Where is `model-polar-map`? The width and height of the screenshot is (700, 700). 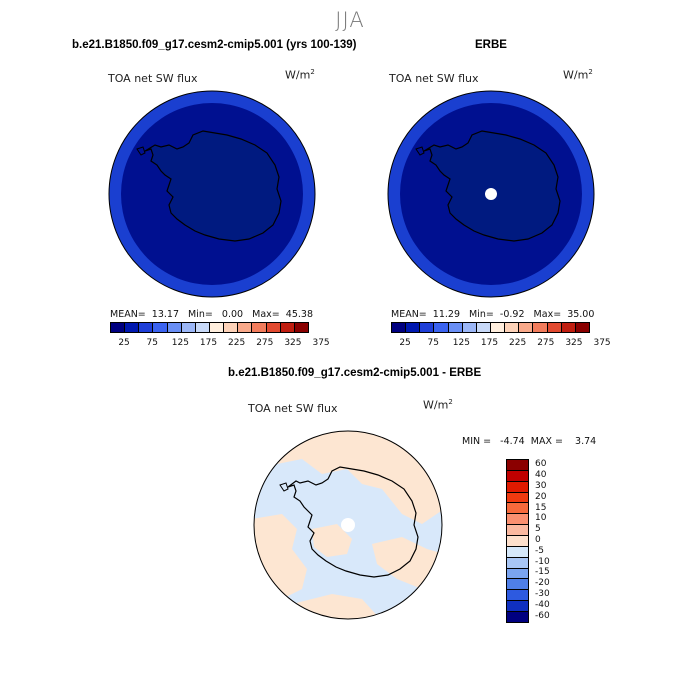
model-polar-map is located at coordinates (212, 194).